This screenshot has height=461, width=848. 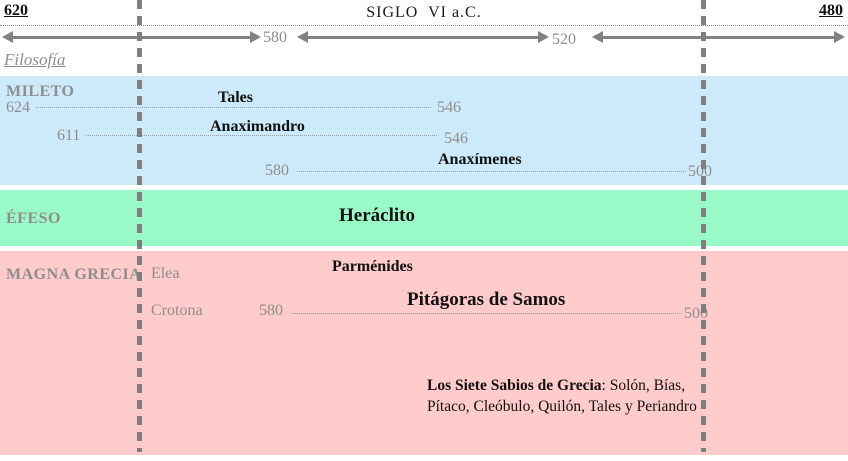 What do you see at coordinates (139, 226) in the screenshot?
I see `left-dashed-guideline` at bounding box center [139, 226].